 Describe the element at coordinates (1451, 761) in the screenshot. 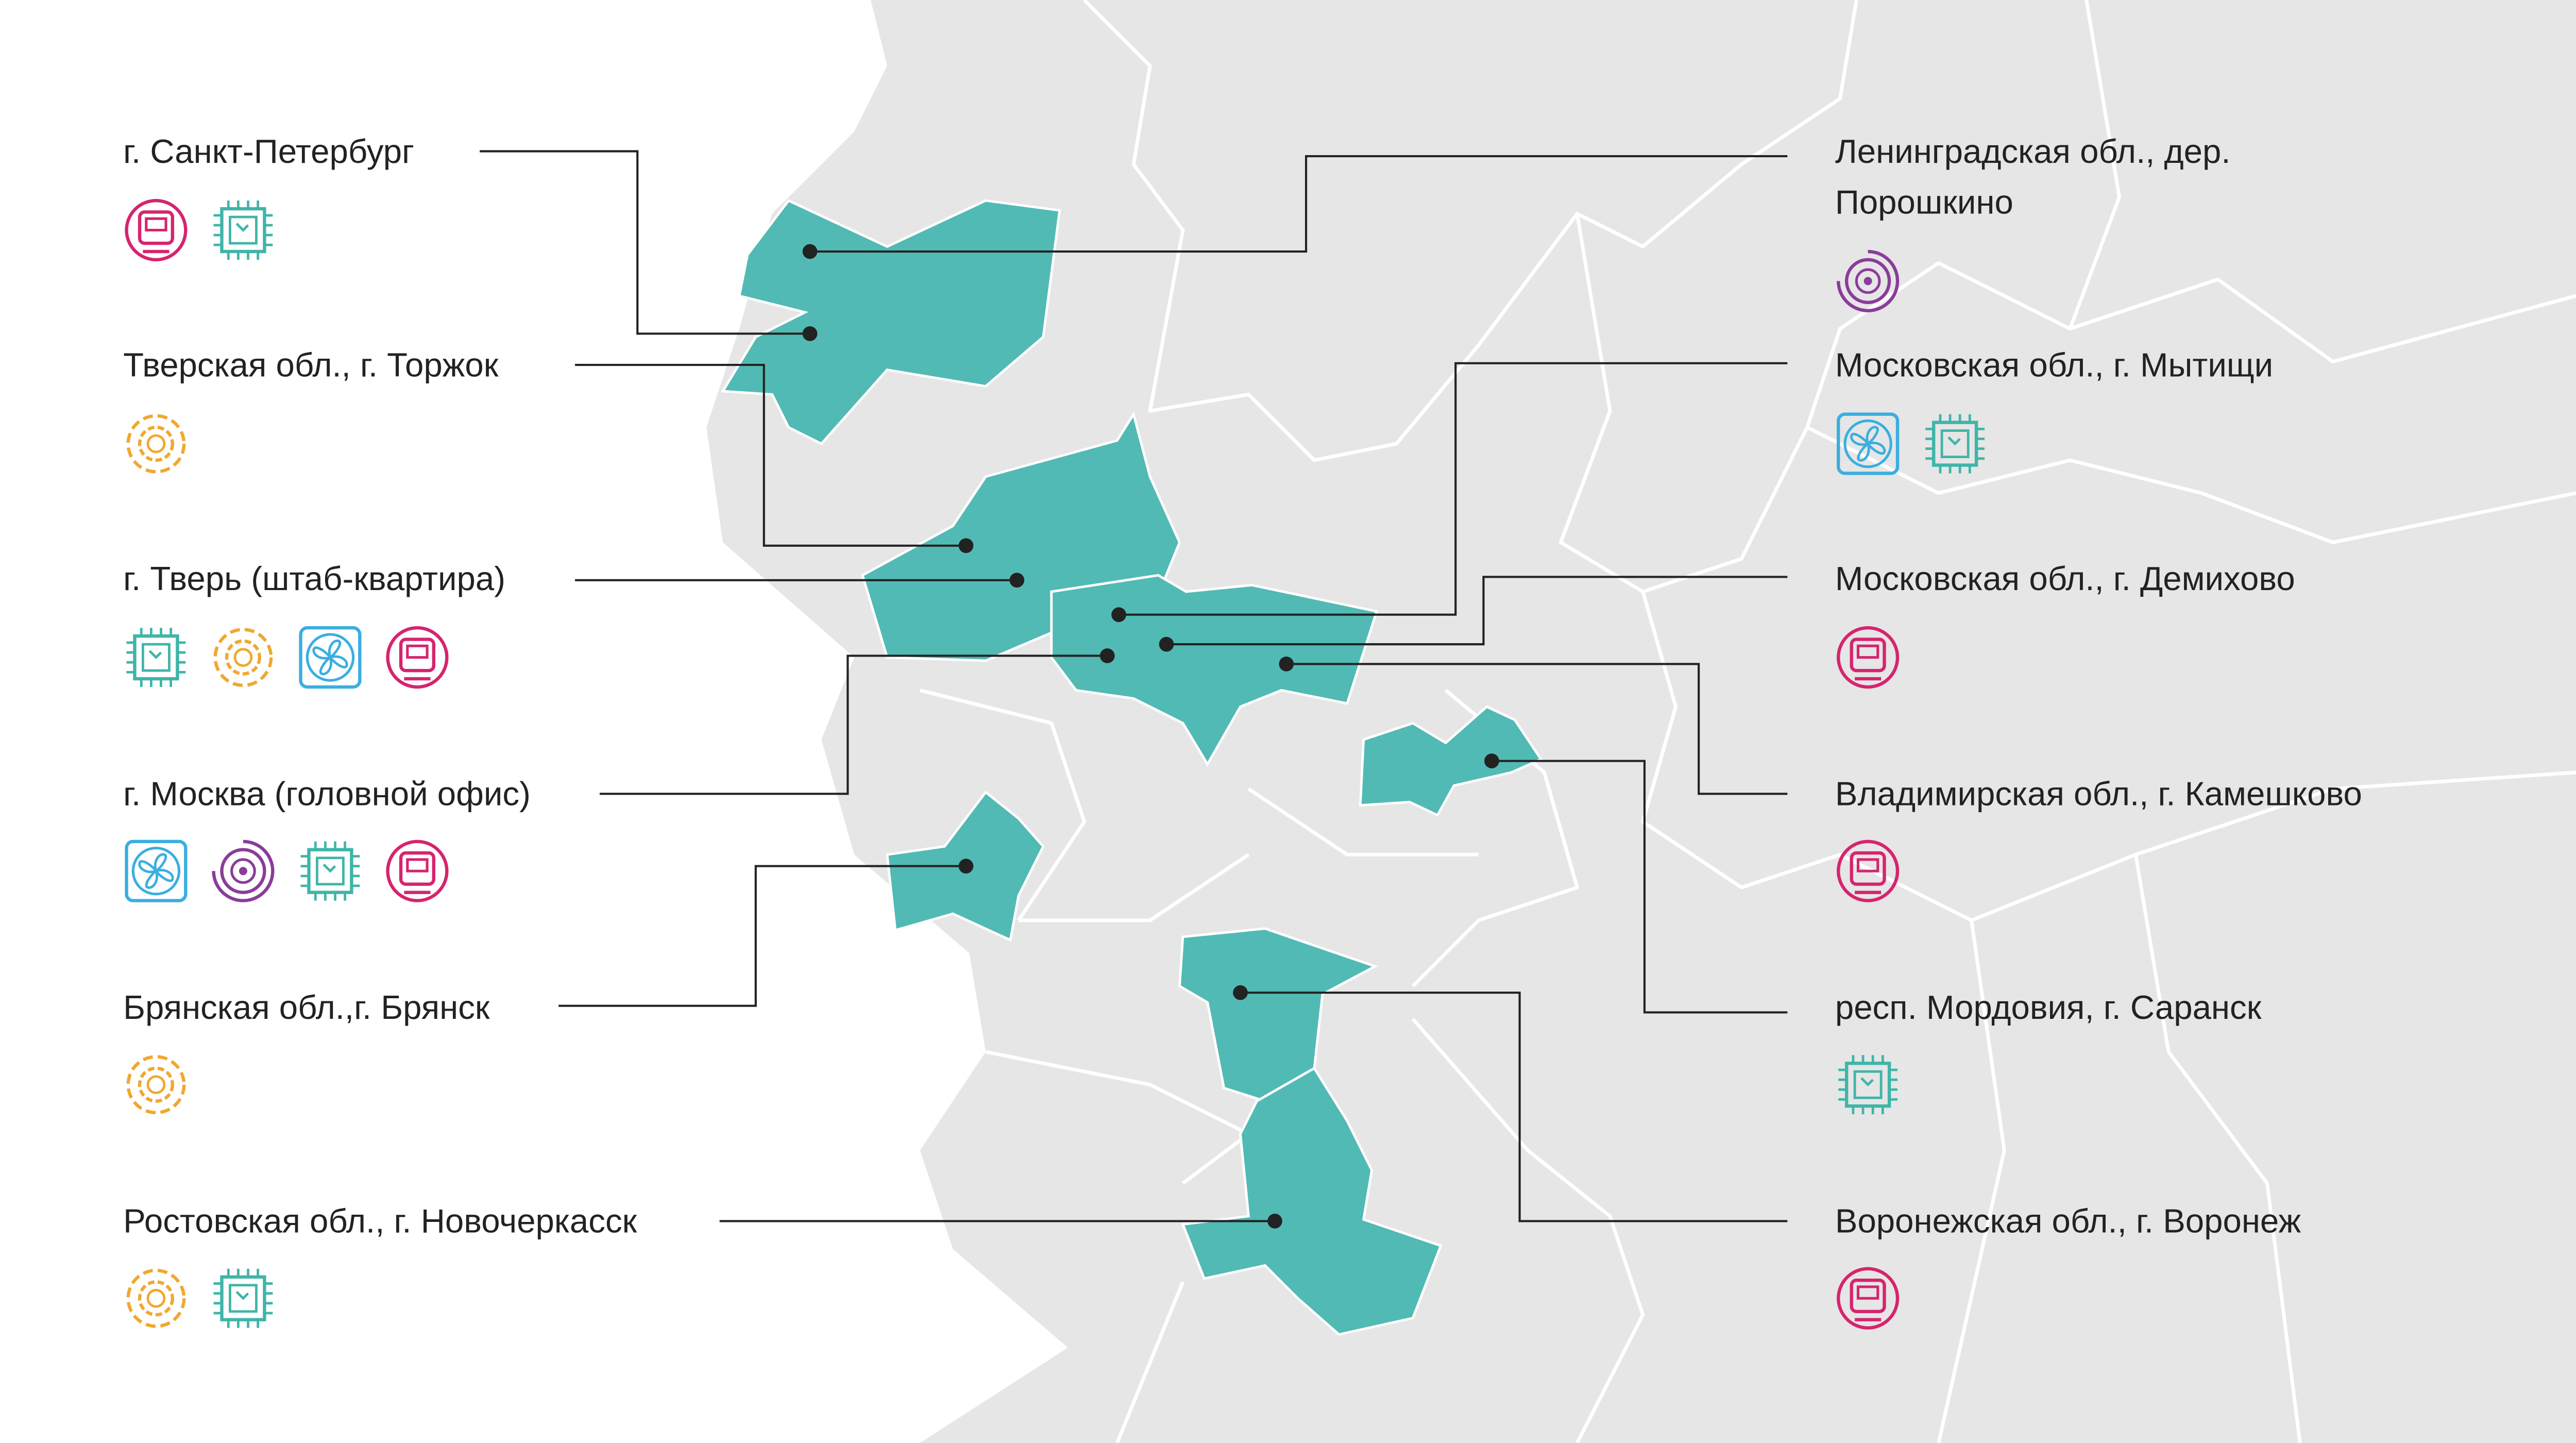

I see `region-mordovia` at that location.